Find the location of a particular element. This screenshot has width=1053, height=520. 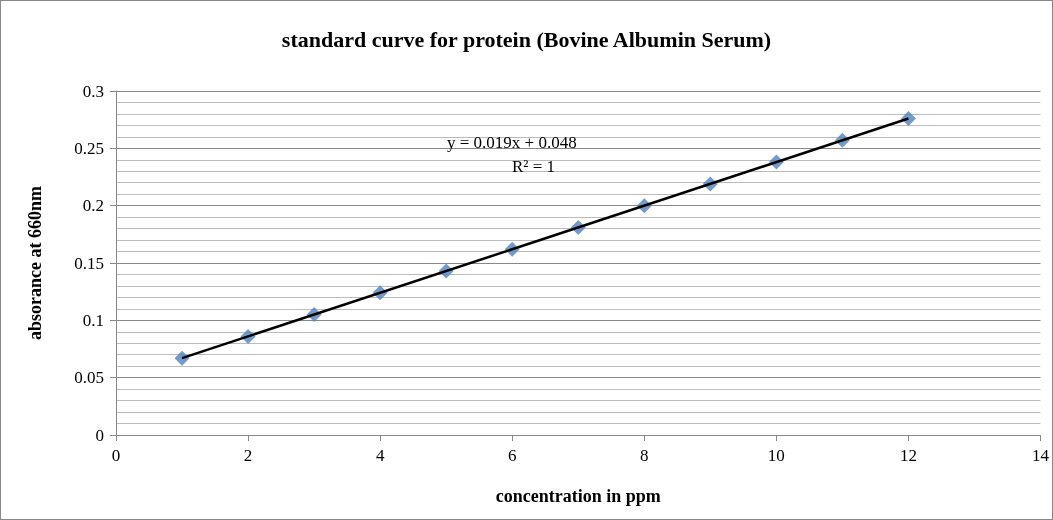

x-tick-label: 10 is located at coordinates (776, 455).